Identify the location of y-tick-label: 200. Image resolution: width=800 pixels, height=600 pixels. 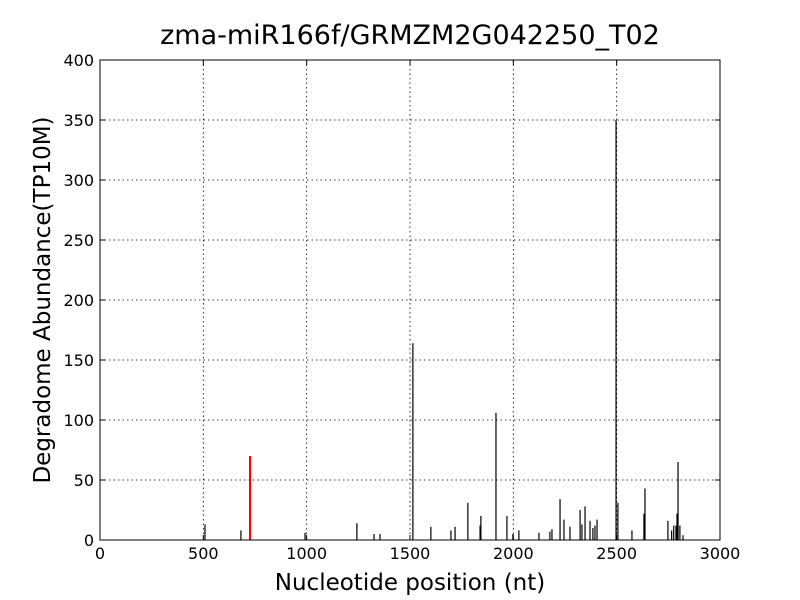
(78, 300).